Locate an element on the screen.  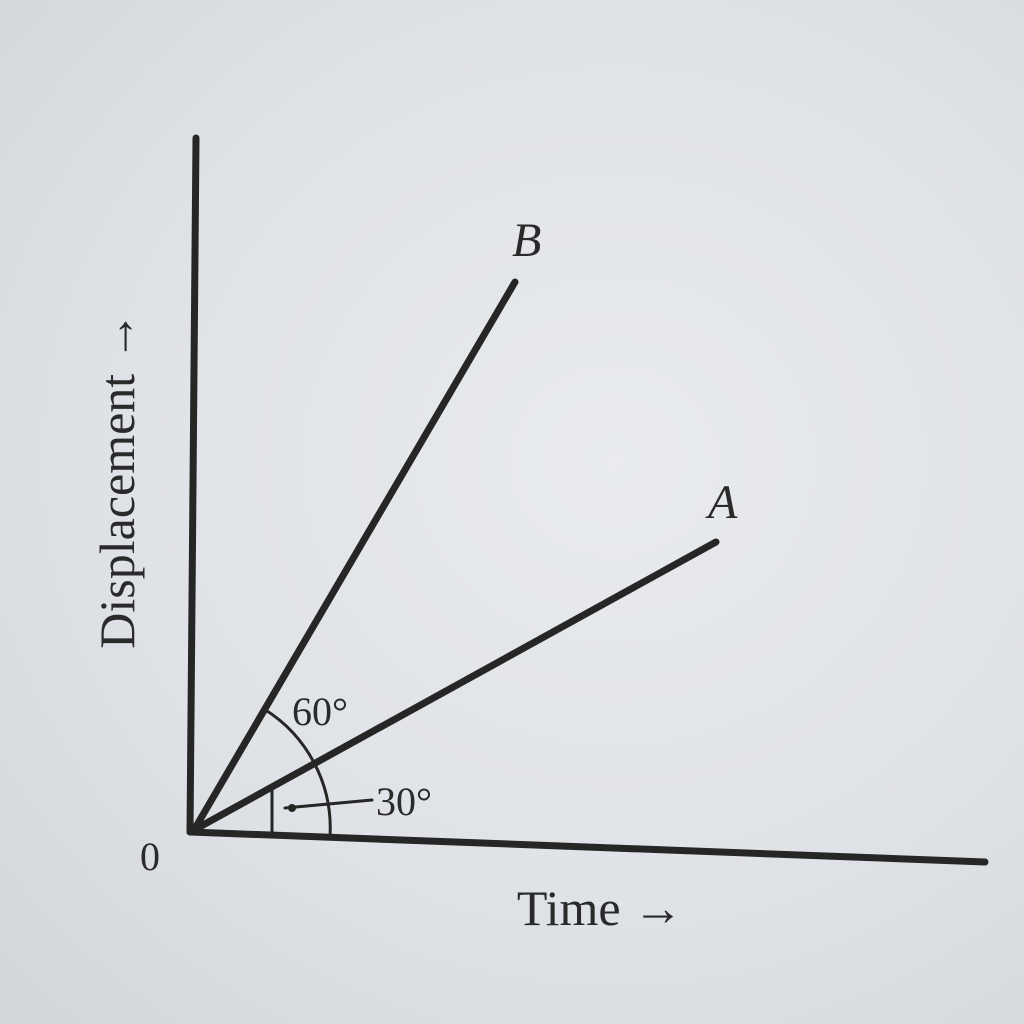
x-axis is located at coordinates (587, 847).